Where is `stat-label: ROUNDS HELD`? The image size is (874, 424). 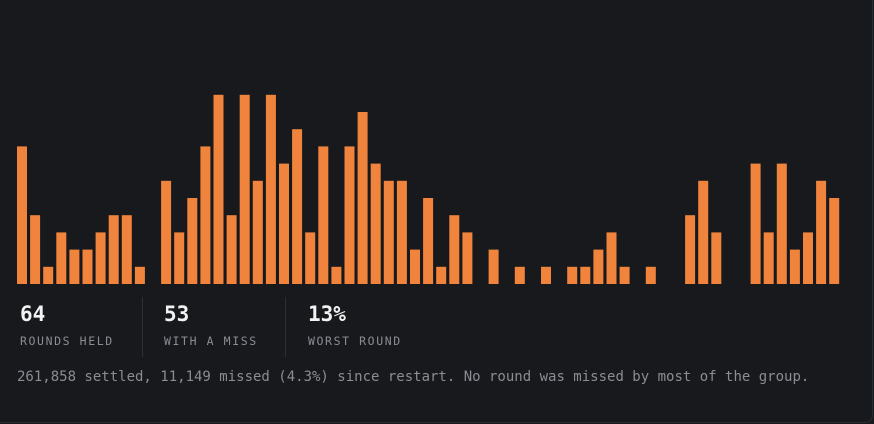
stat-label: ROUNDS HELD is located at coordinates (67, 341).